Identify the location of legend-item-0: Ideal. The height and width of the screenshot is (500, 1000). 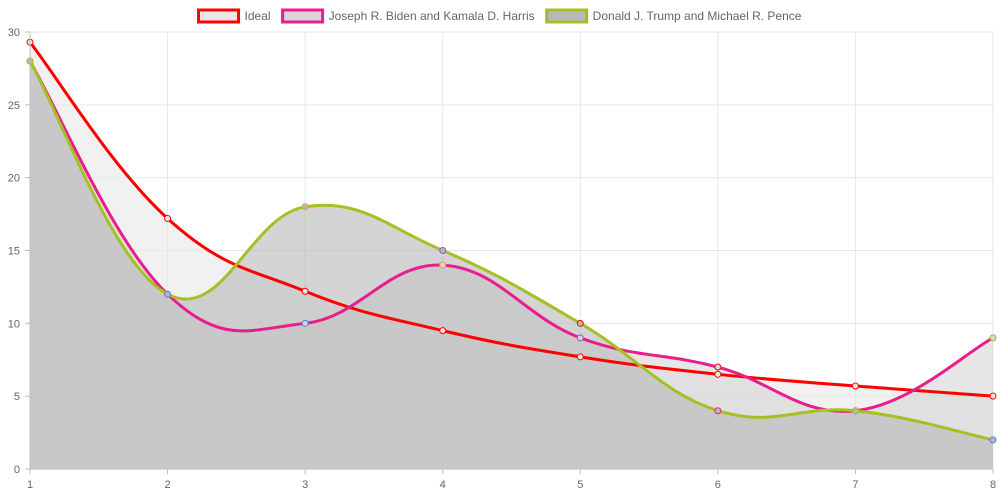
(234, 16).